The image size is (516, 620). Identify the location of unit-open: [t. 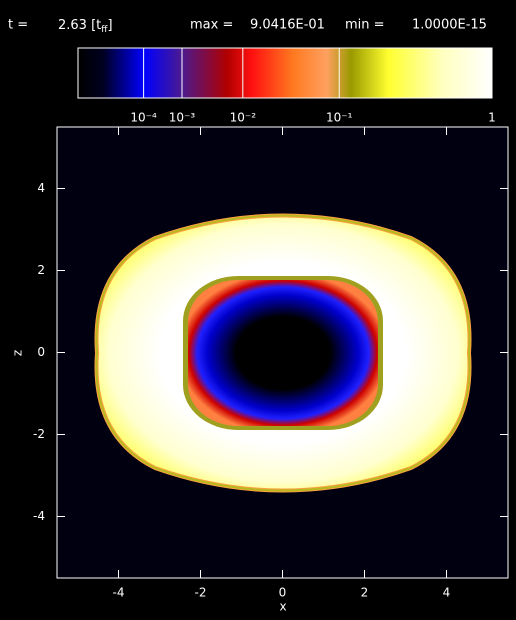
(96, 25).